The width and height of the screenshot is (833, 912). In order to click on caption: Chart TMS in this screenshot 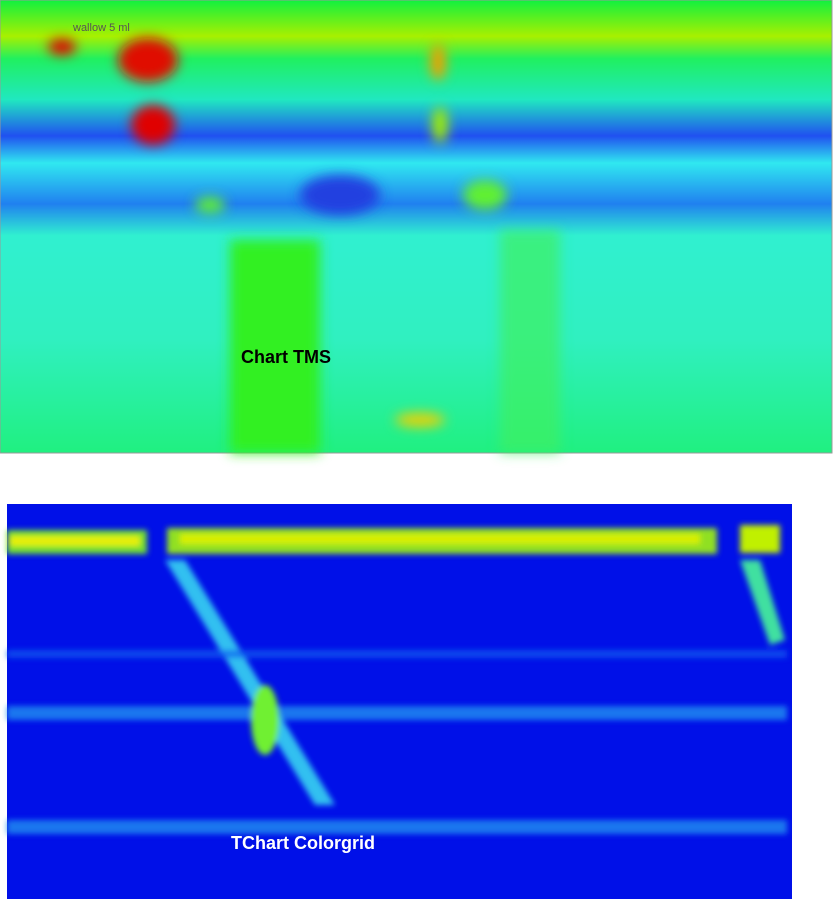, I will do `click(286, 357)`.